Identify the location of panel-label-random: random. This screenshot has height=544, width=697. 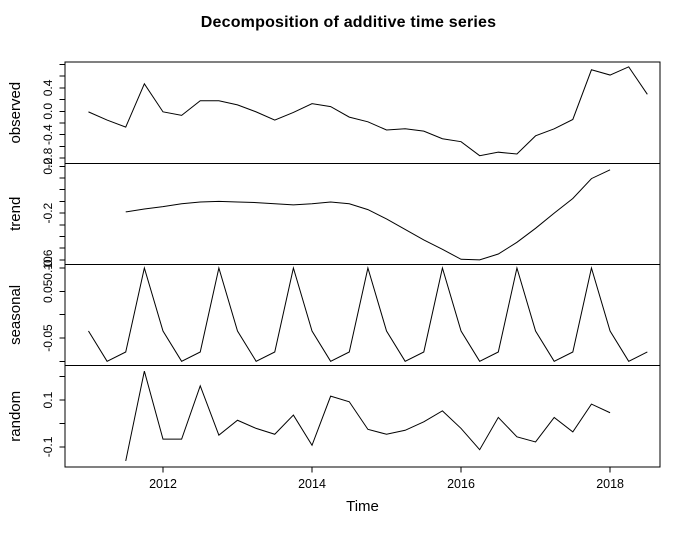
(15, 416).